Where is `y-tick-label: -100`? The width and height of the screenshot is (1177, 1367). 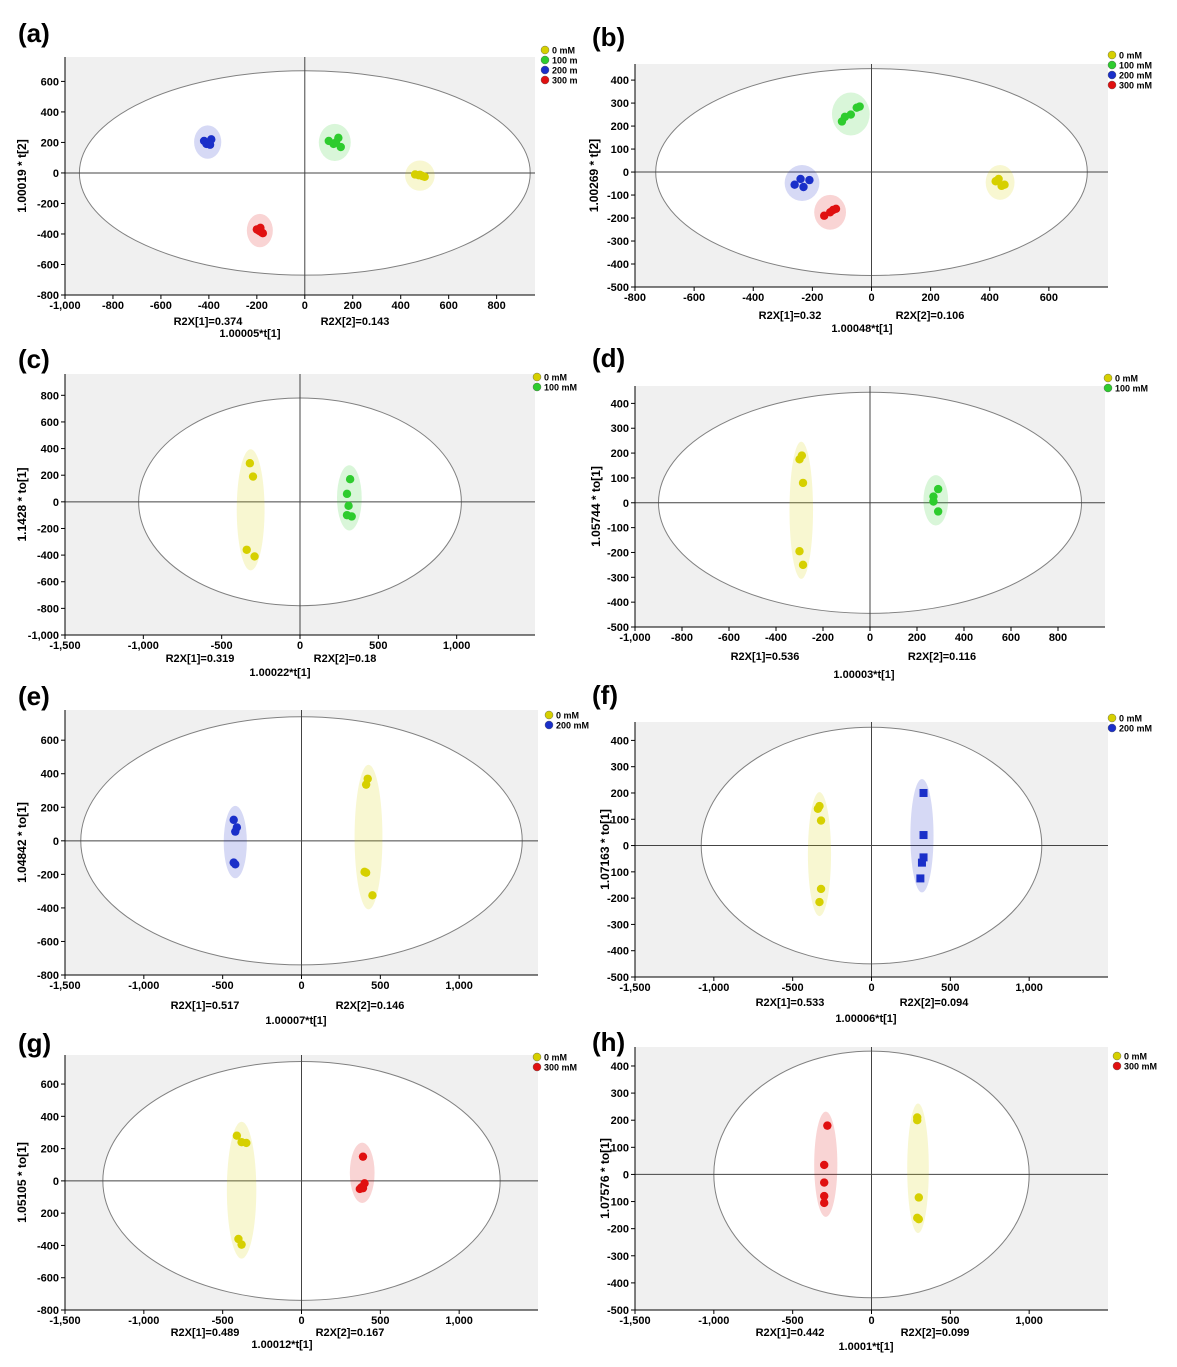 y-tick-label: -100 is located at coordinates (618, 529).